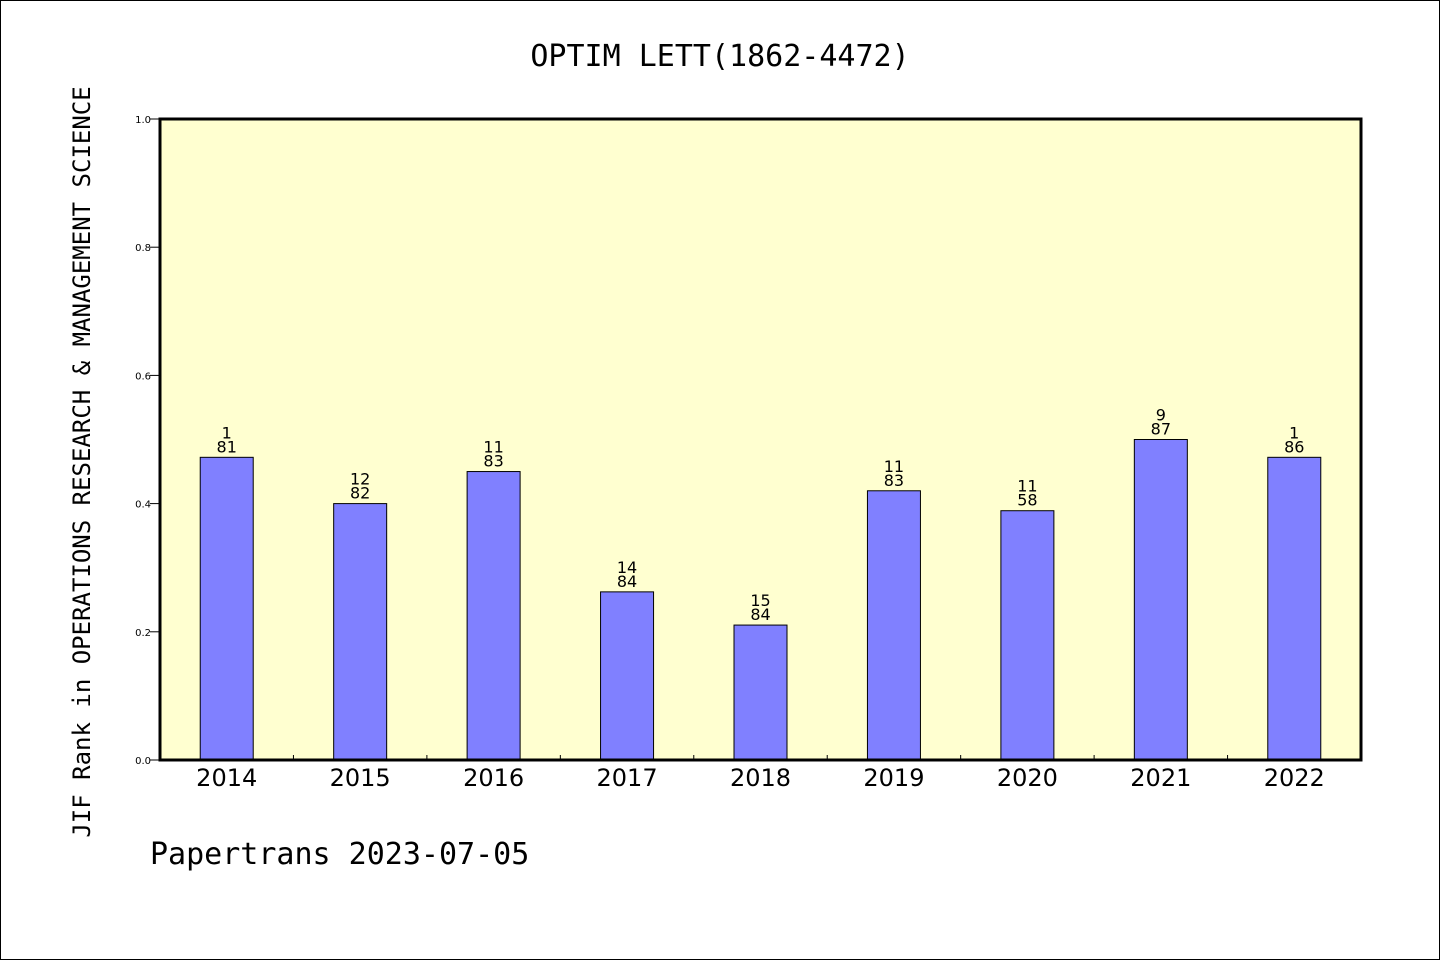 The width and height of the screenshot is (1440, 960). What do you see at coordinates (627, 778) in the screenshot?
I see `x-tick-label-2017: 2017` at bounding box center [627, 778].